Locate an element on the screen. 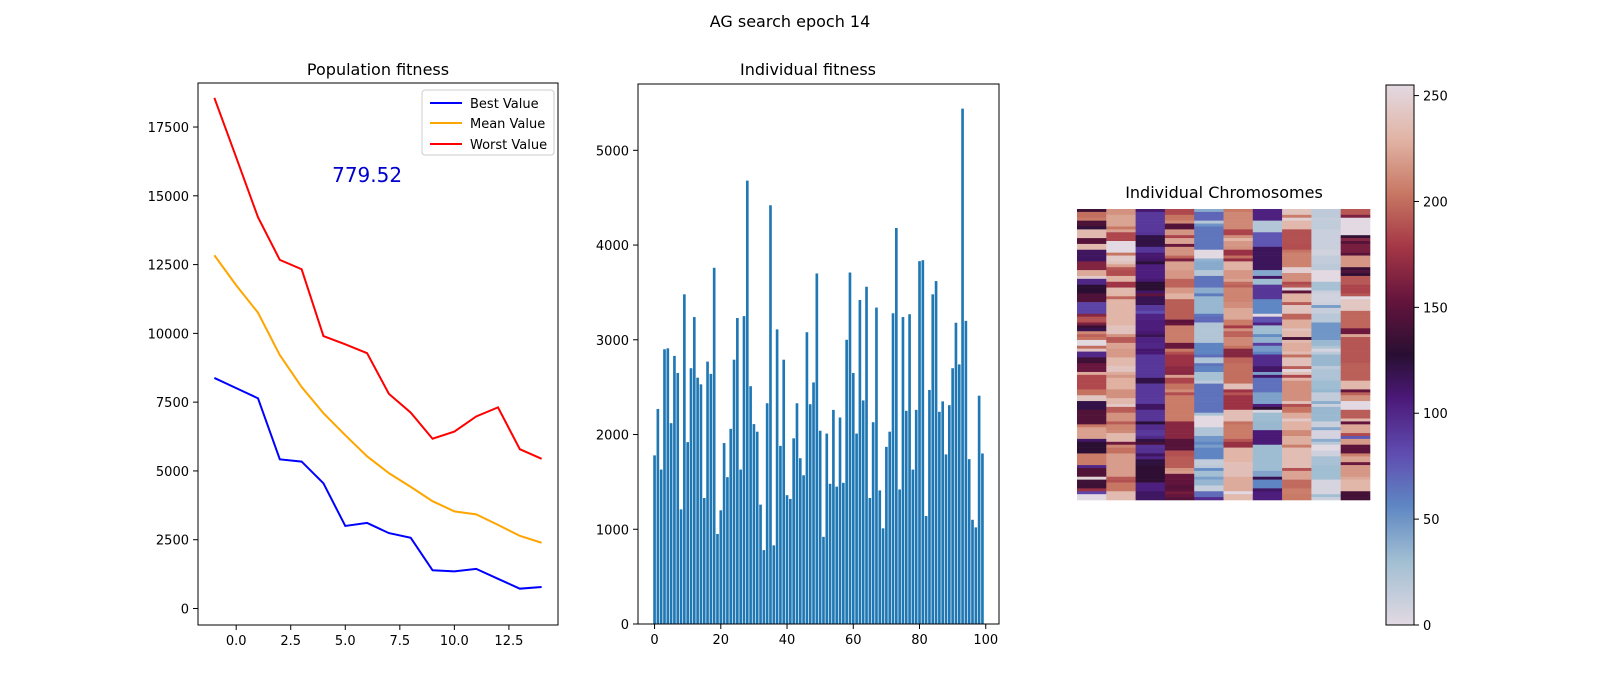 This screenshot has width=1600, height=700. y-tick-label: 2000 is located at coordinates (612, 436).